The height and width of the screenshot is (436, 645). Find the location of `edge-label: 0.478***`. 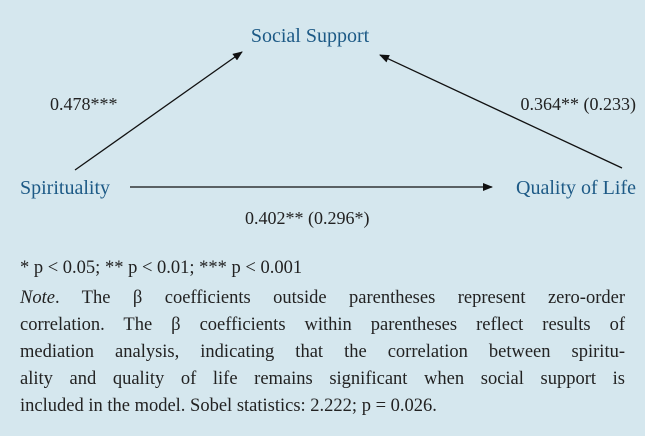

edge-label: 0.478*** is located at coordinates (84, 104).